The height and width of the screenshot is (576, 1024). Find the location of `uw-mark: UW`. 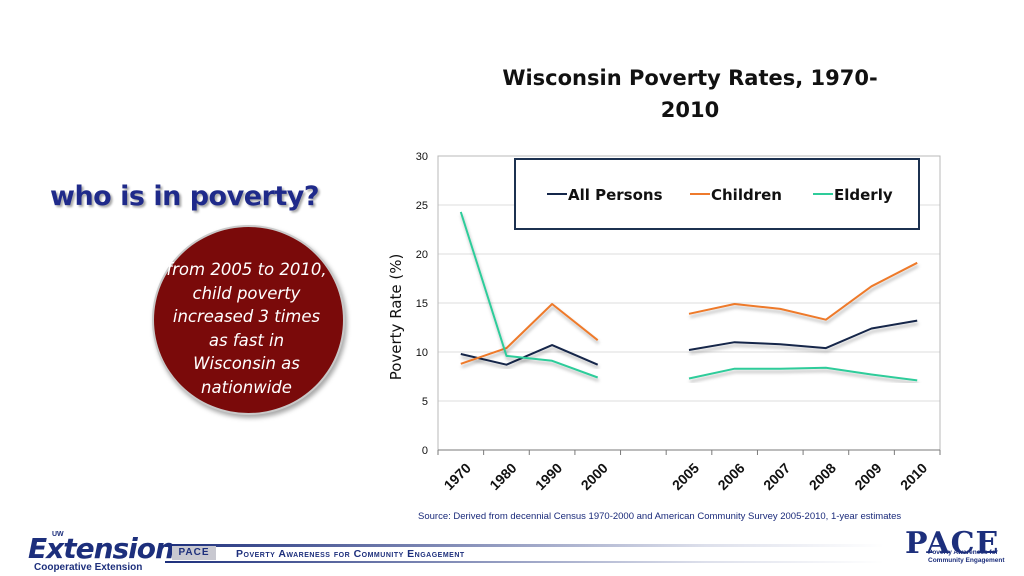

uw-mark: UW is located at coordinates (58, 534).